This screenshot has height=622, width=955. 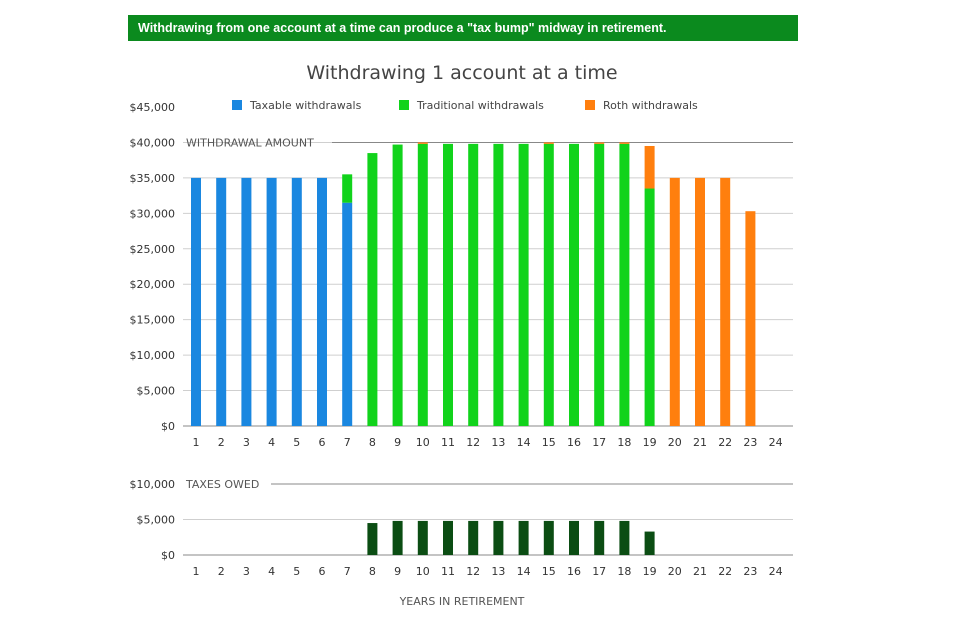 I want to click on taxes-x-tick-label: 23, so click(x=750, y=571).